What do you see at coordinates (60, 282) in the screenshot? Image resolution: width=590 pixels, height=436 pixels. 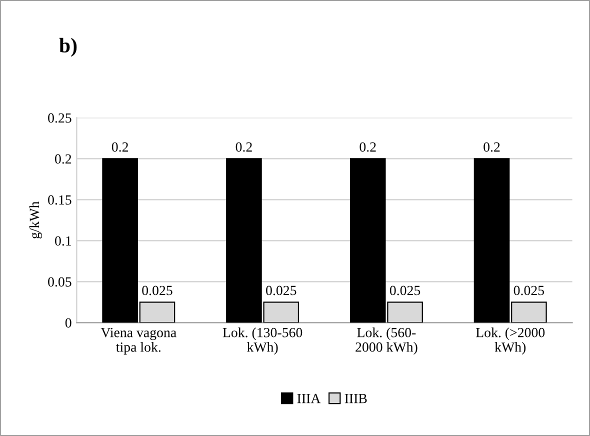 I see `y-tick-label: 0.05` at bounding box center [60, 282].